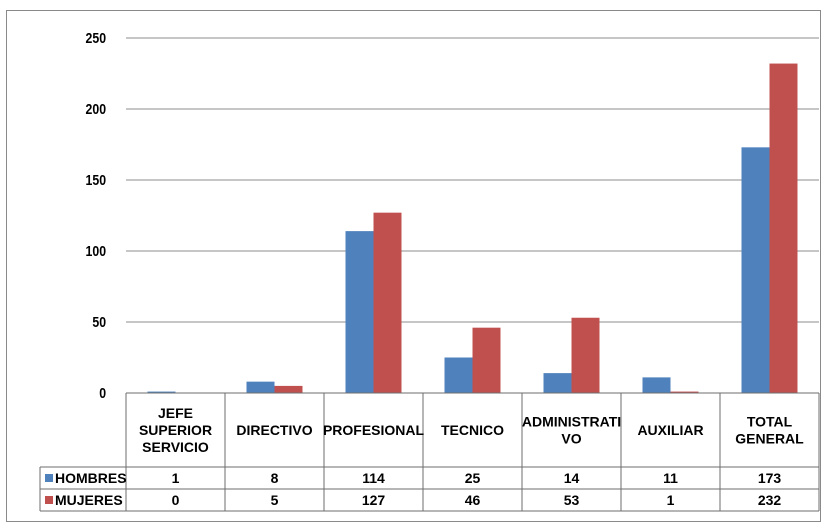  I want to click on category-label: PROFESIONAL, so click(374, 430).